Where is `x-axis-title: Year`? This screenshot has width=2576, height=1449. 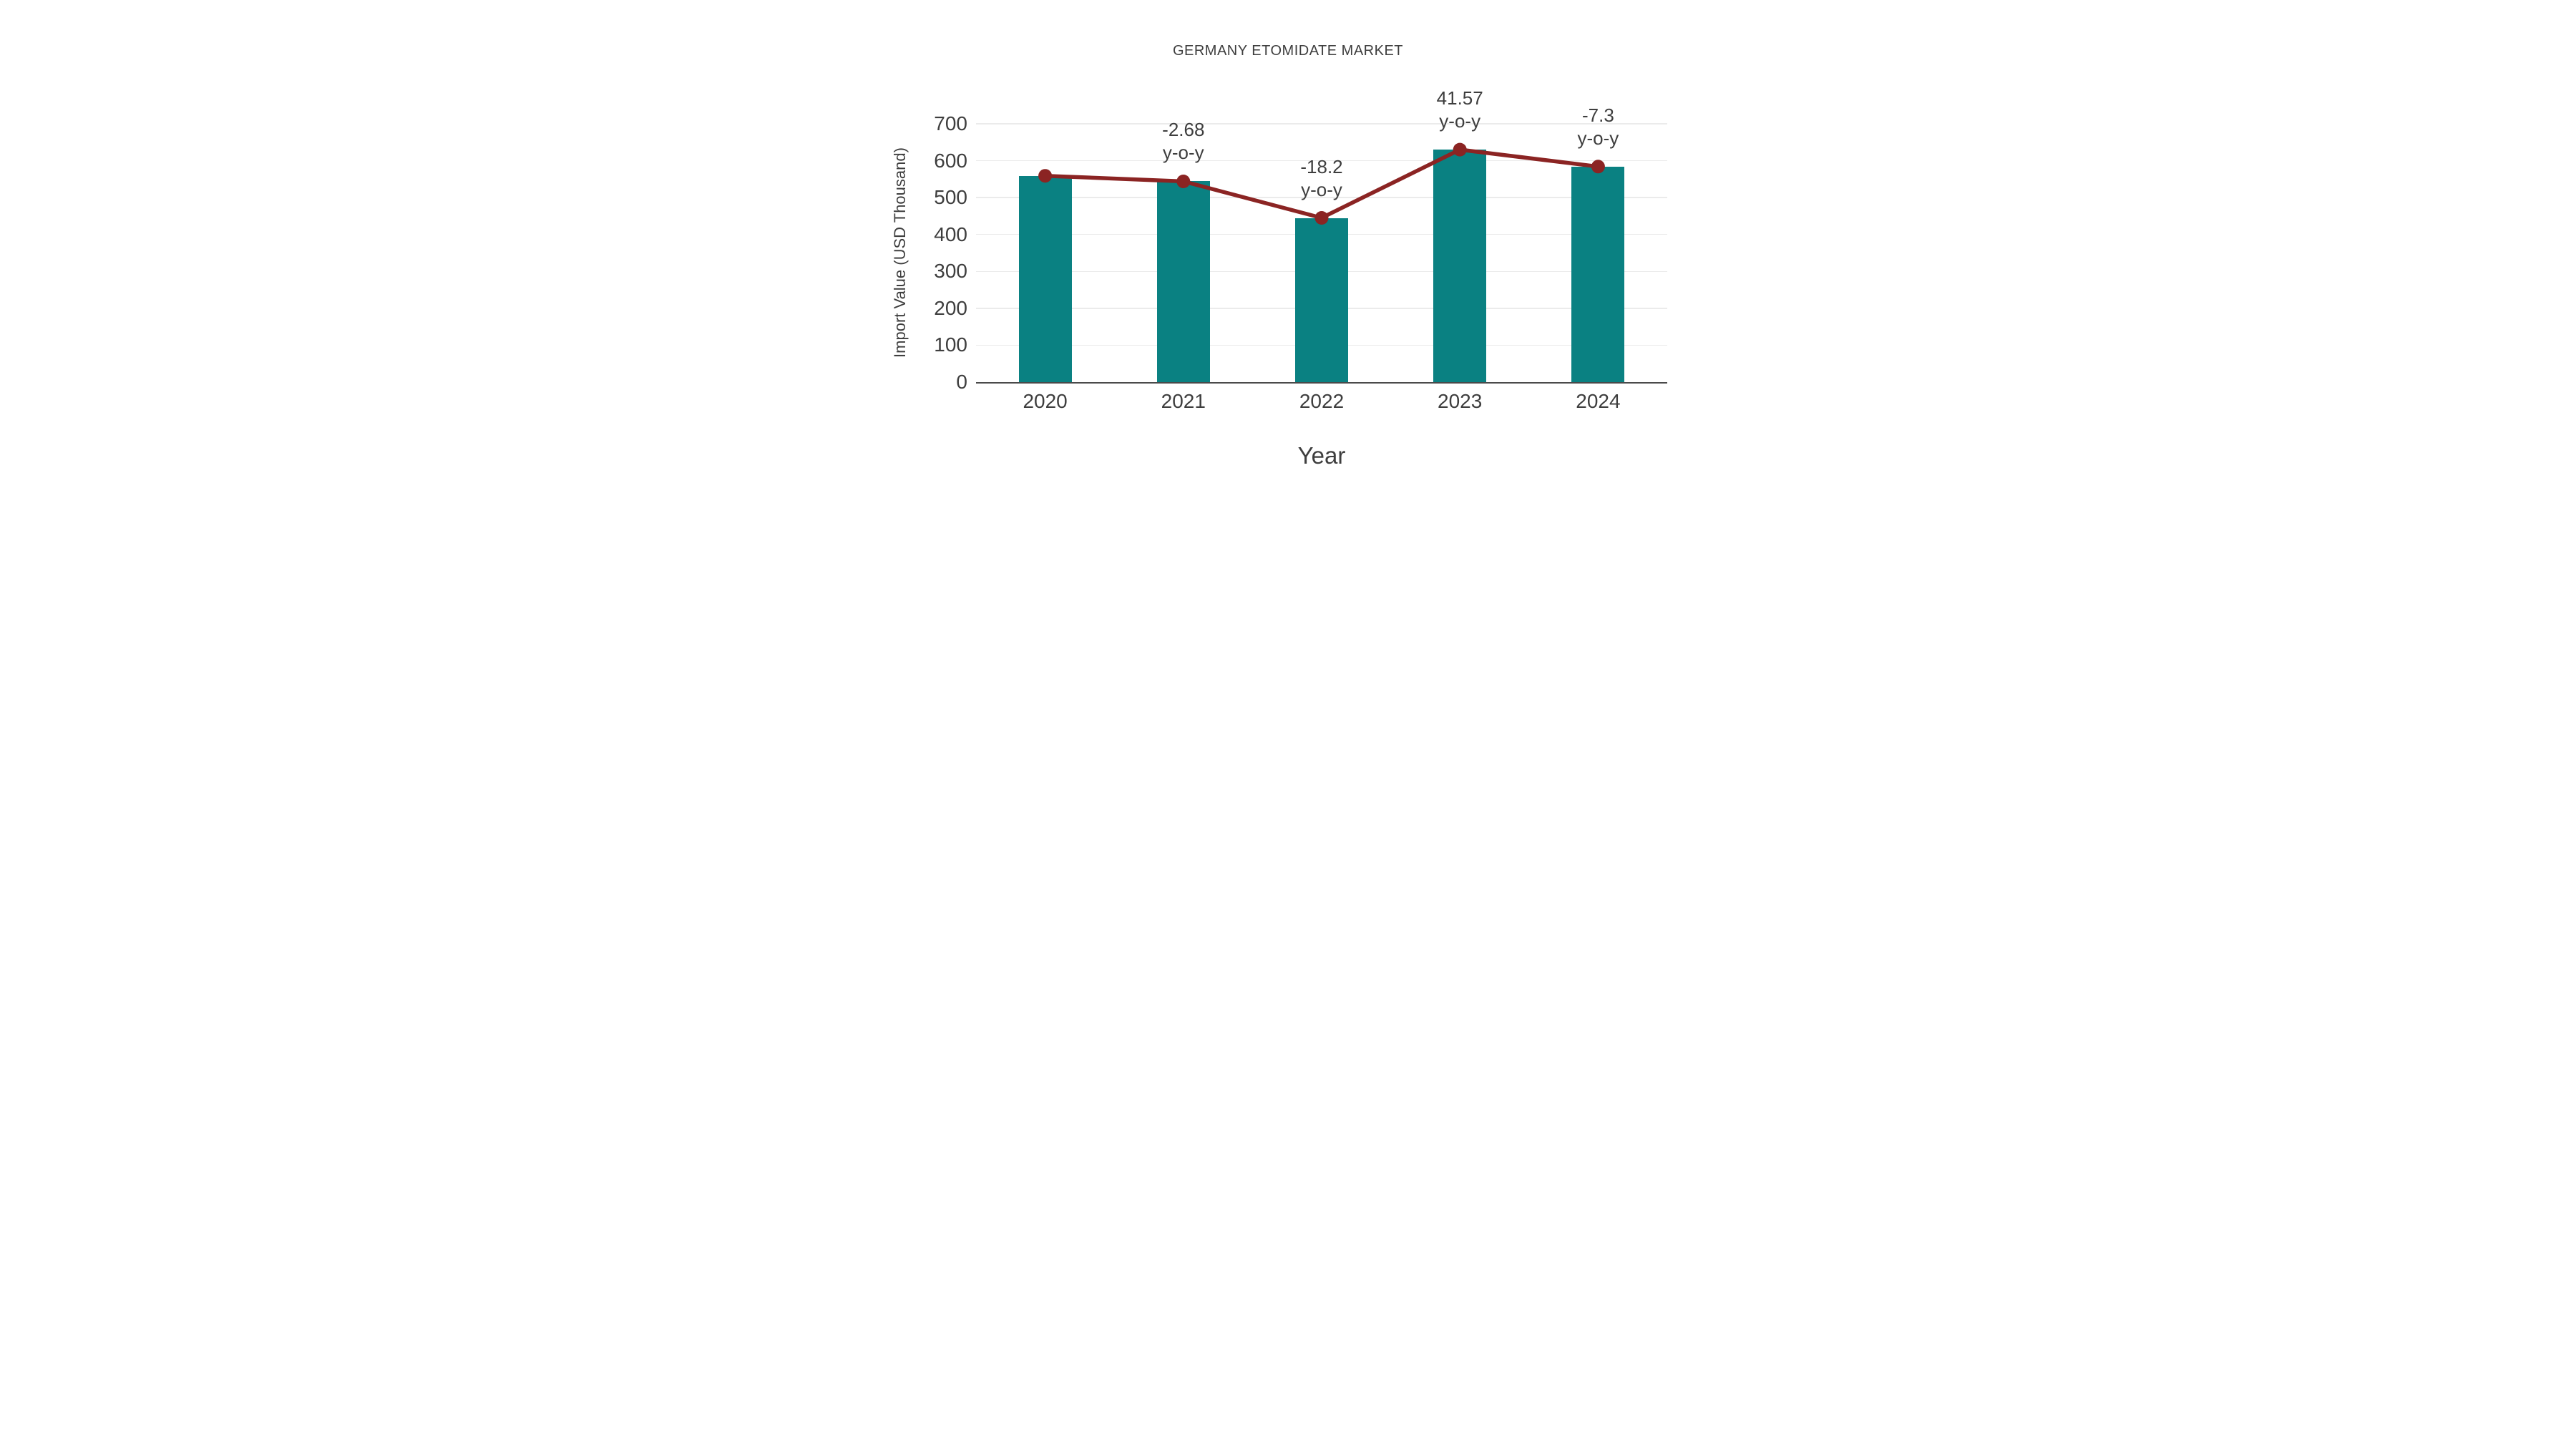 x-axis-title: Year is located at coordinates (1321, 455).